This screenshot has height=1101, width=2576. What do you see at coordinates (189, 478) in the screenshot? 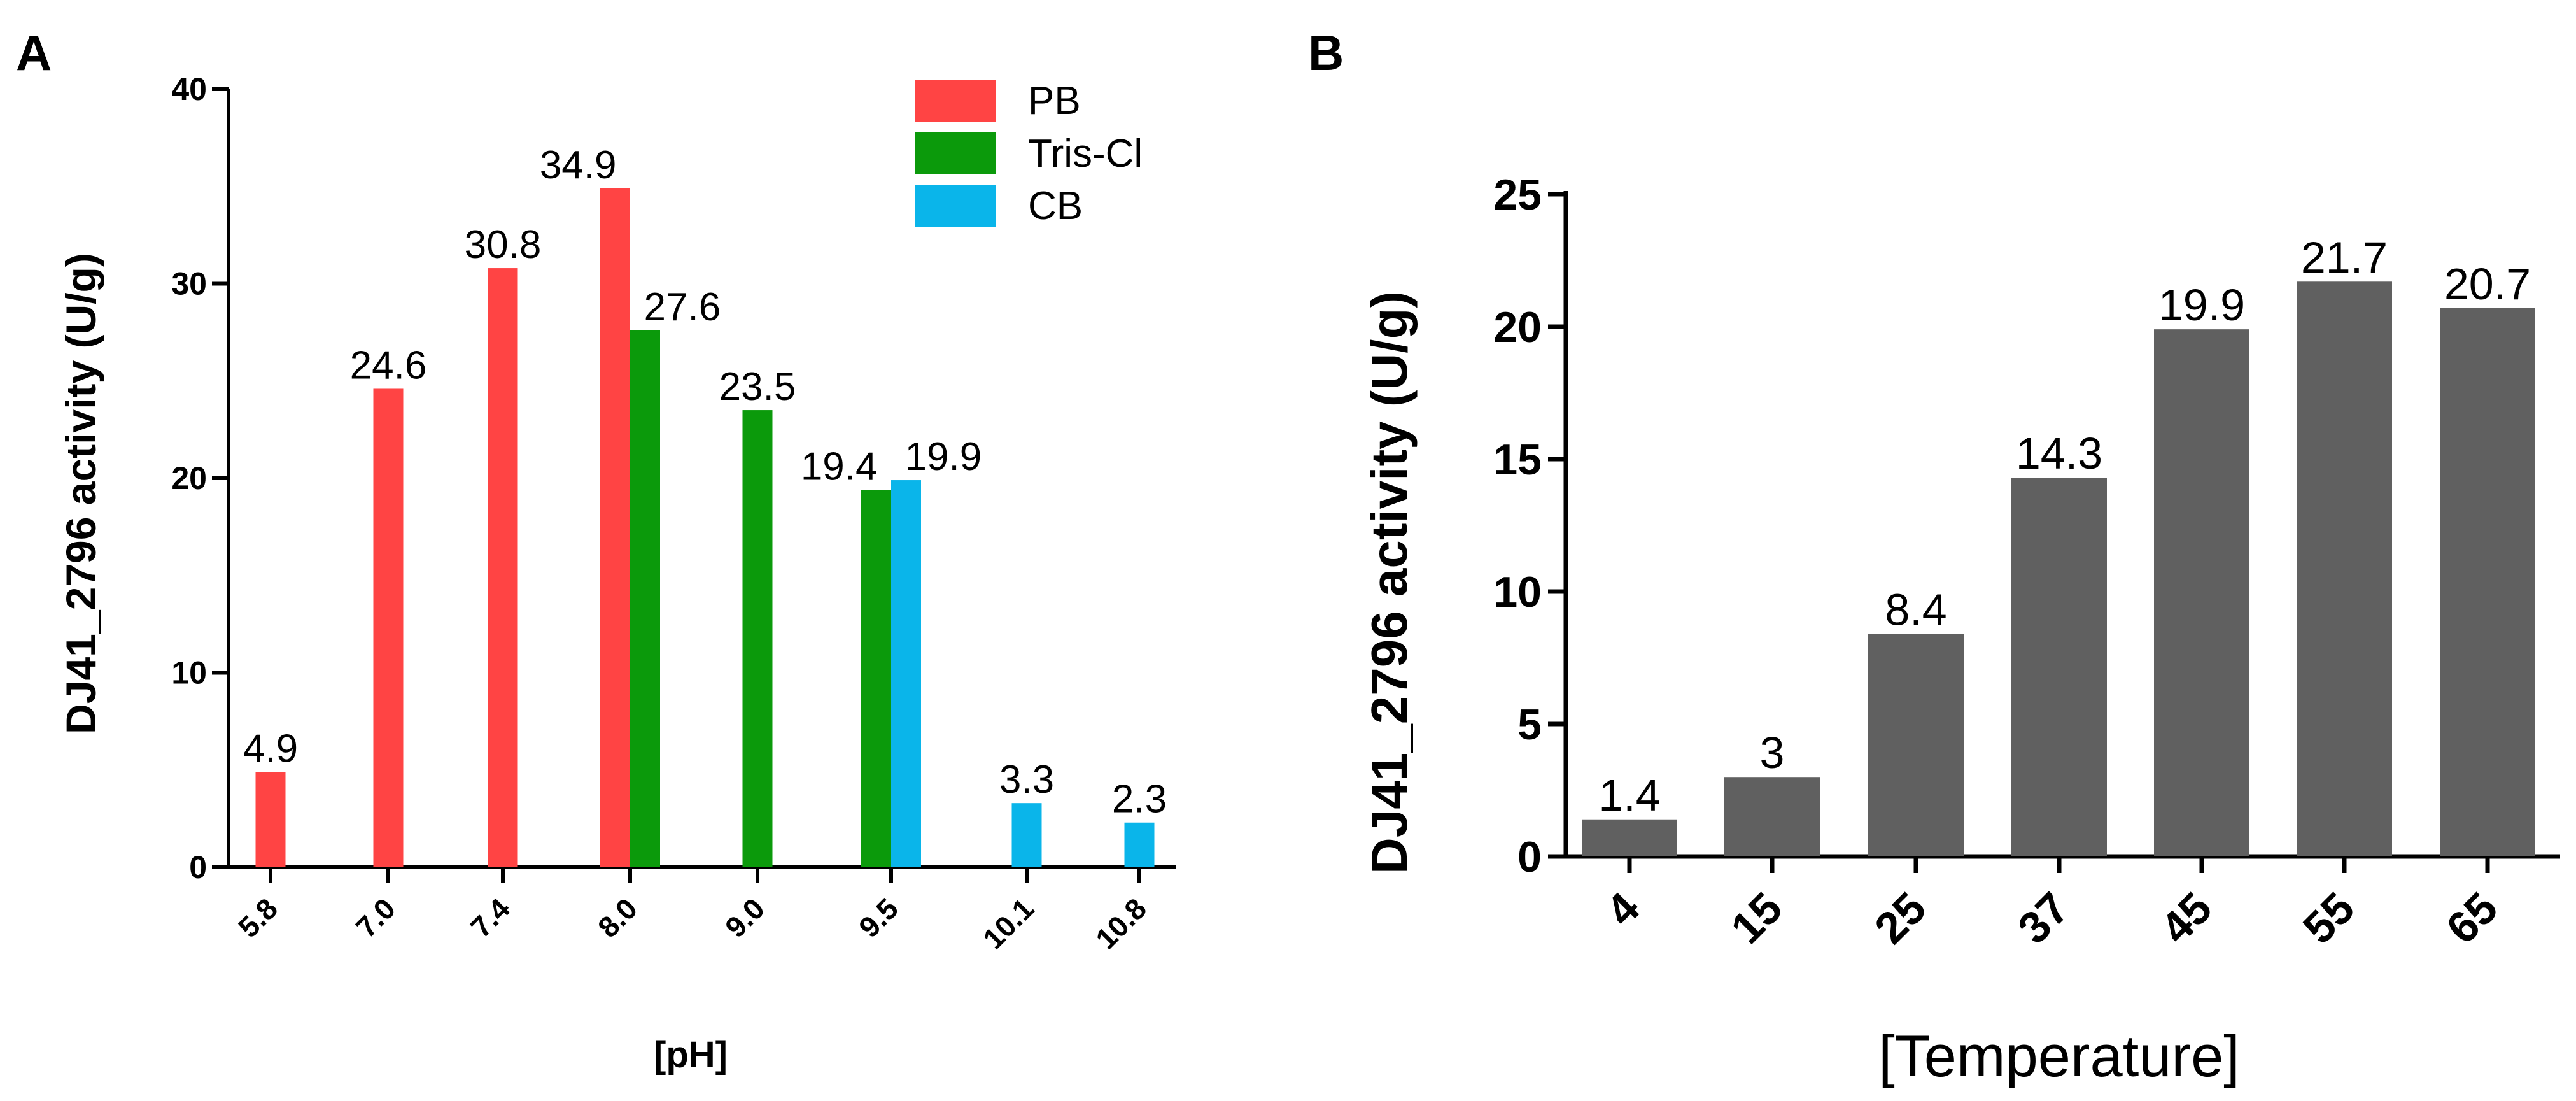
I see `panel-a-y-tick-label: 20` at bounding box center [189, 478].